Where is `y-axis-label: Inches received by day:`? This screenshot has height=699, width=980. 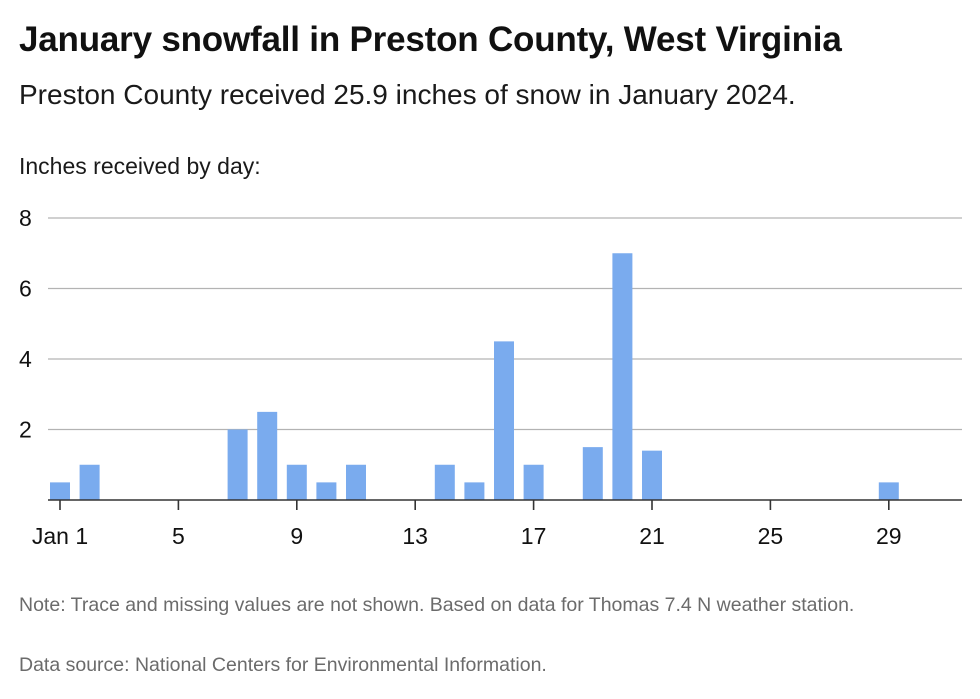
y-axis-label: Inches received by day: is located at coordinates (140, 166).